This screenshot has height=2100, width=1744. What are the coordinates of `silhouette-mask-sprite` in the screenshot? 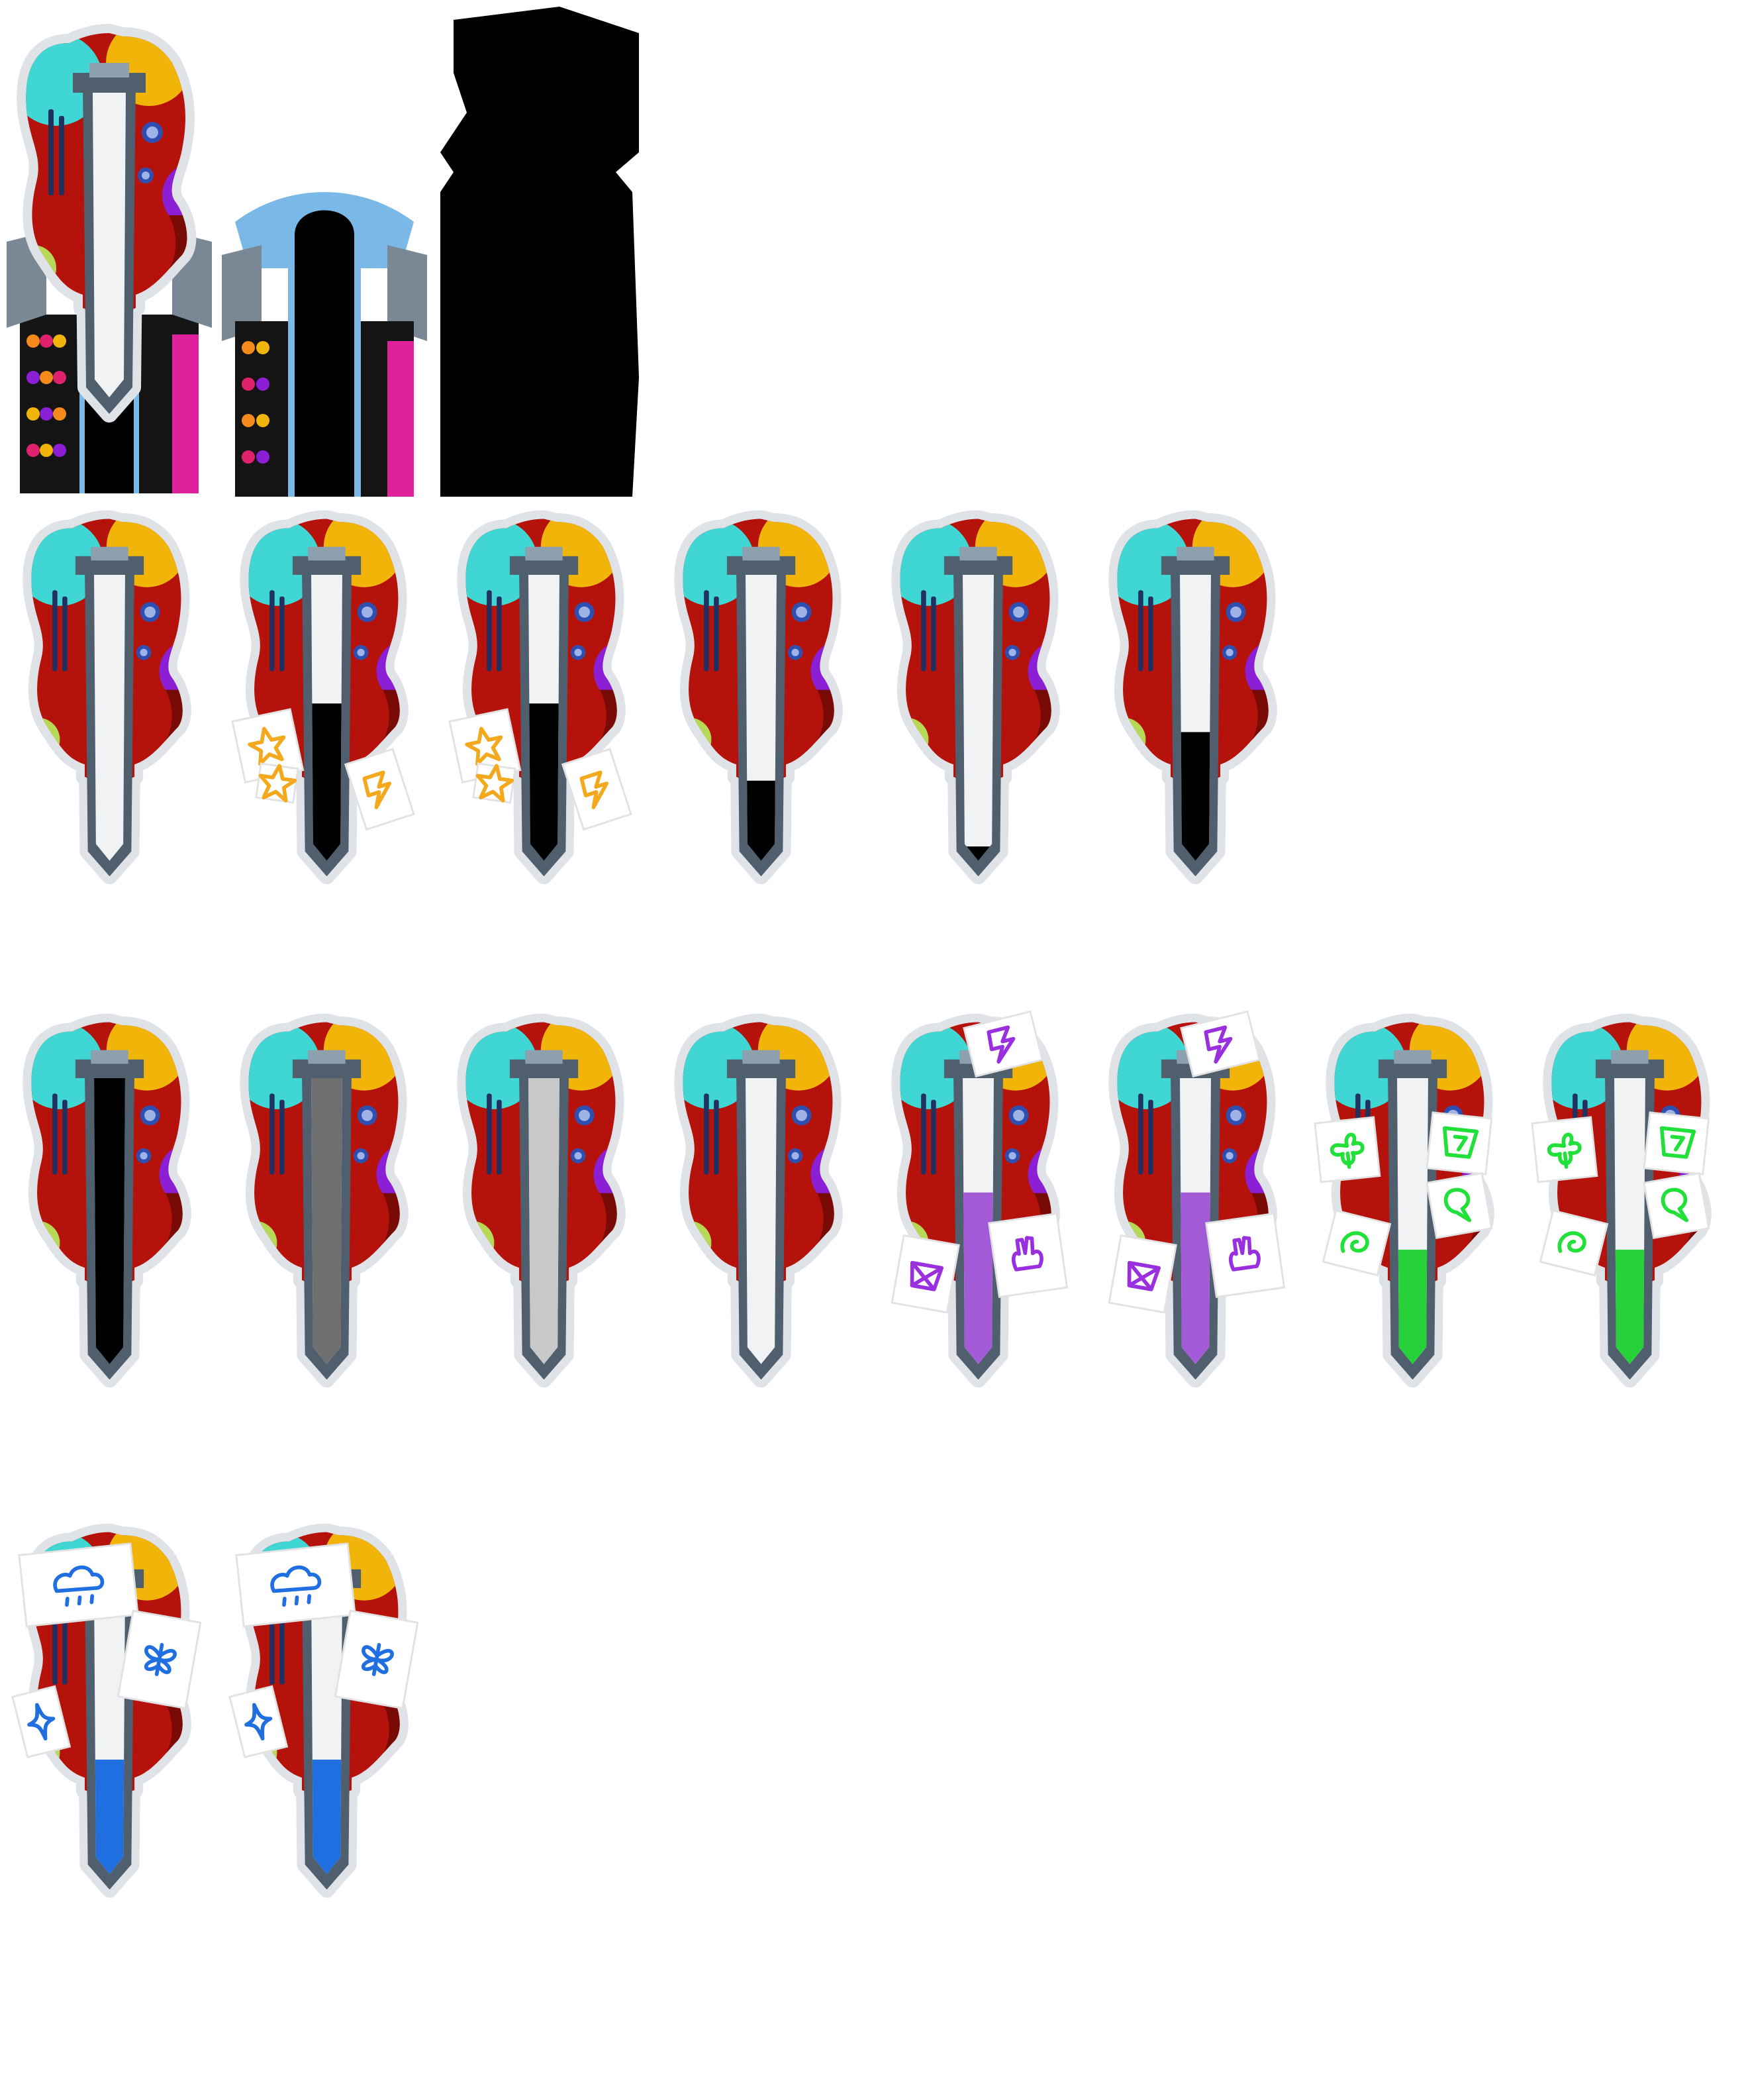 It's located at (539, 252).